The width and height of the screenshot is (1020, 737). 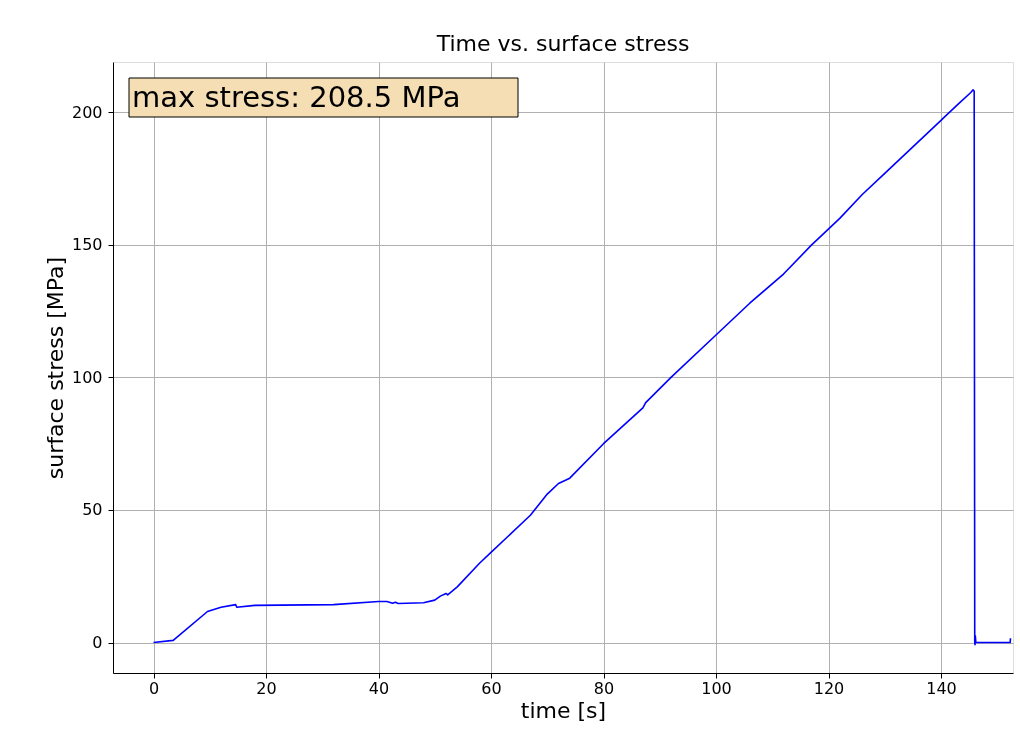 What do you see at coordinates (941, 688) in the screenshot?
I see `x-tick-label: 140` at bounding box center [941, 688].